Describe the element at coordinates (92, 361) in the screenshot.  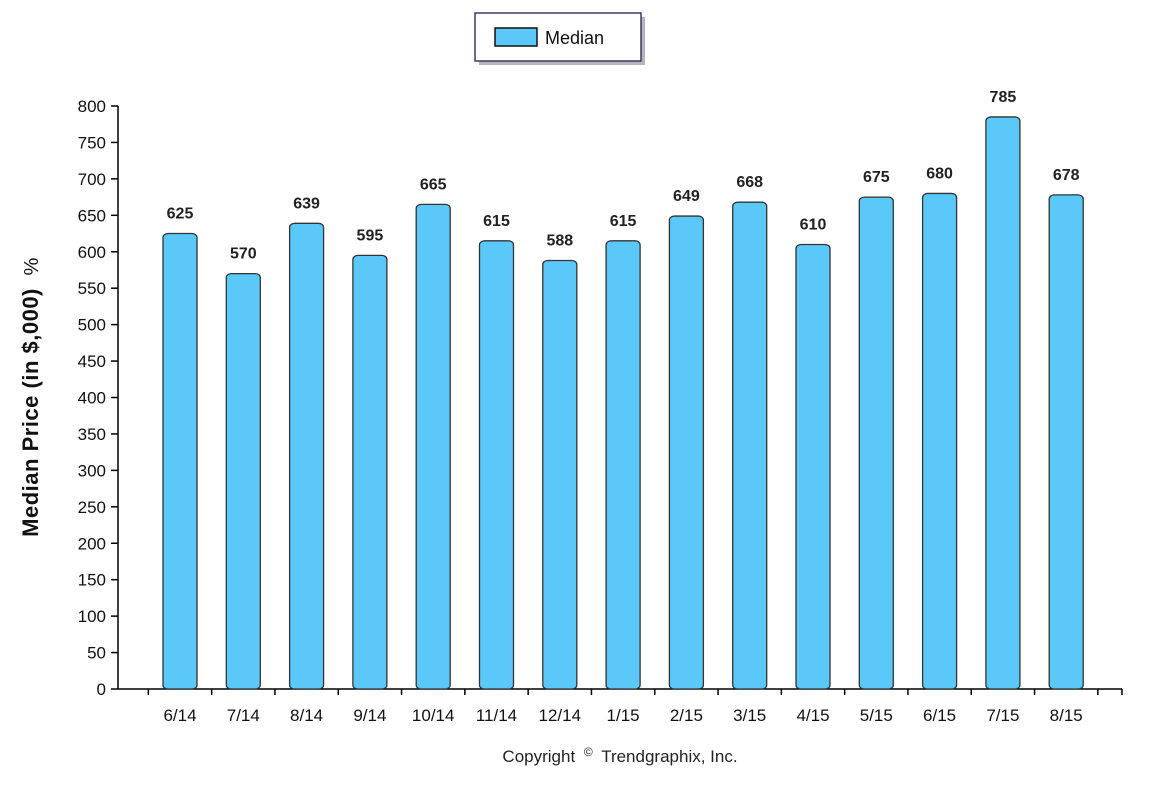
I see `y-tick-label: 450` at that location.